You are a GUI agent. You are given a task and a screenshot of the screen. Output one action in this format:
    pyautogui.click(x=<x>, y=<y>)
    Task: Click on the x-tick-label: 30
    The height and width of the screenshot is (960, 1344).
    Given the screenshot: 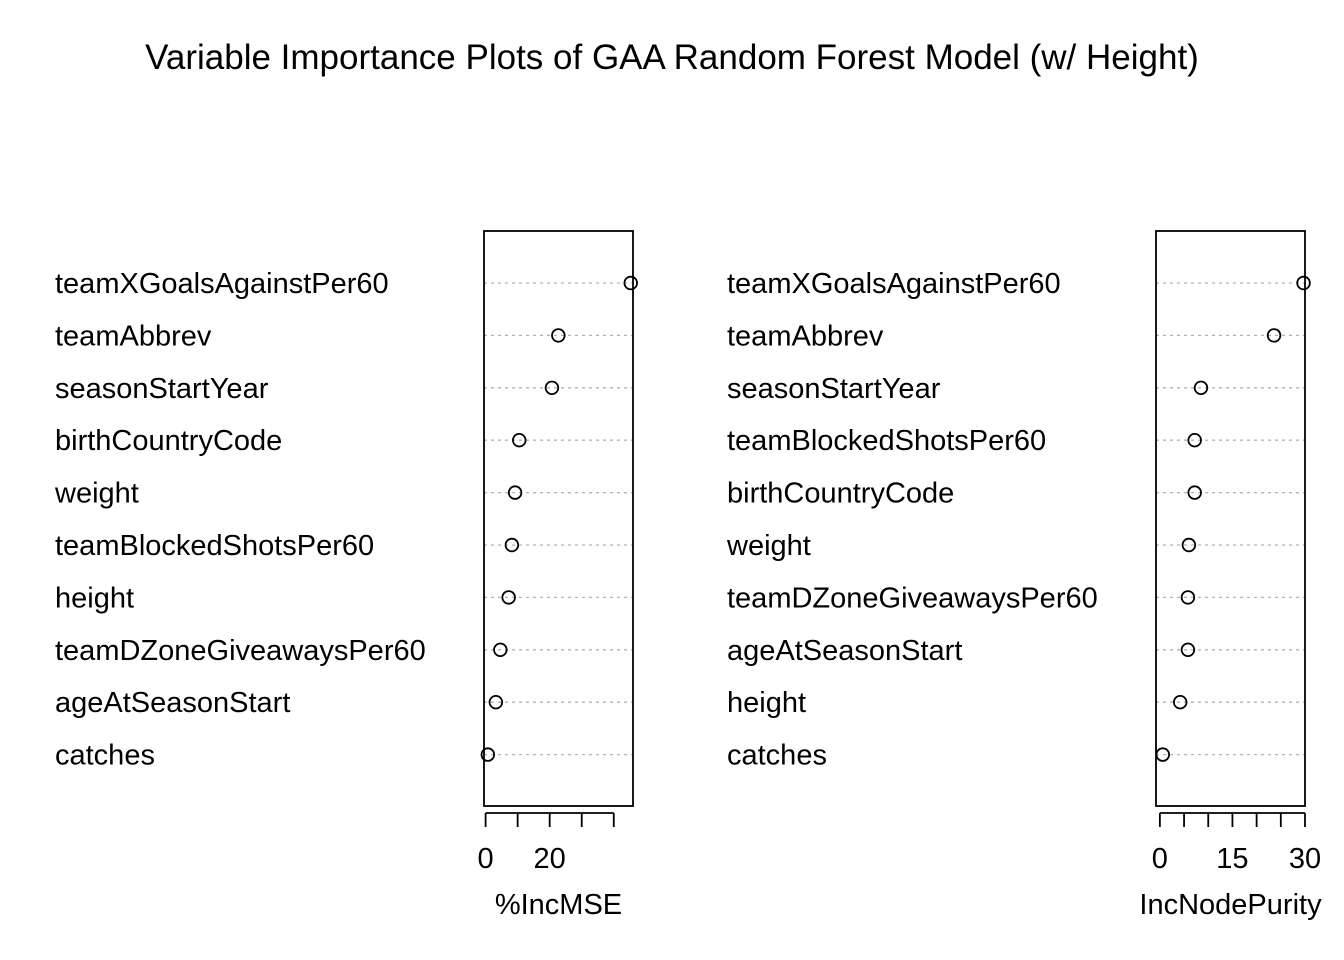 What is the action you would take?
    pyautogui.click(x=1305, y=859)
    